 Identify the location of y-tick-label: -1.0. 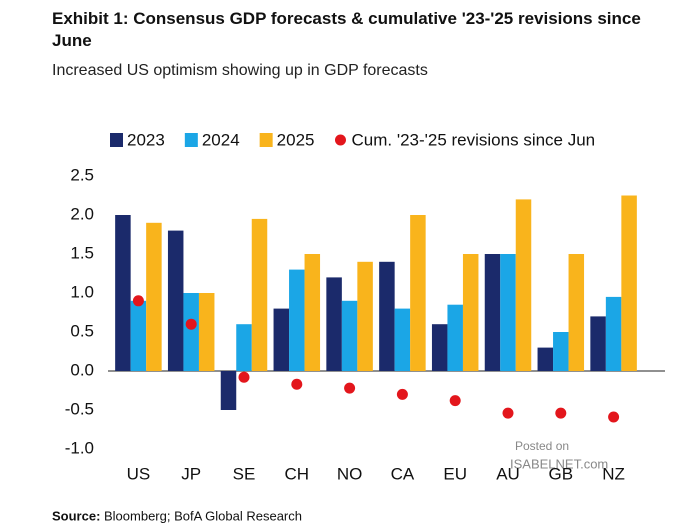
(79, 447).